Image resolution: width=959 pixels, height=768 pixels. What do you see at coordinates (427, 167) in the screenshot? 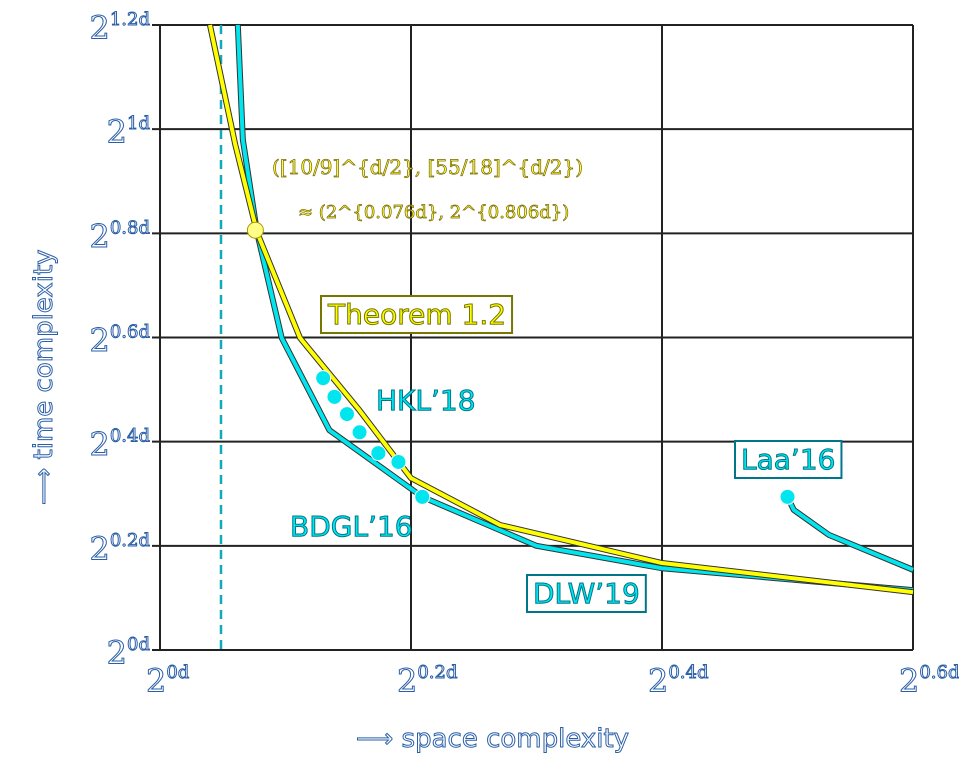
I see `annotation-line1: ([10/9]^{d/2}, [55/18]^{d/2})` at bounding box center [427, 167].